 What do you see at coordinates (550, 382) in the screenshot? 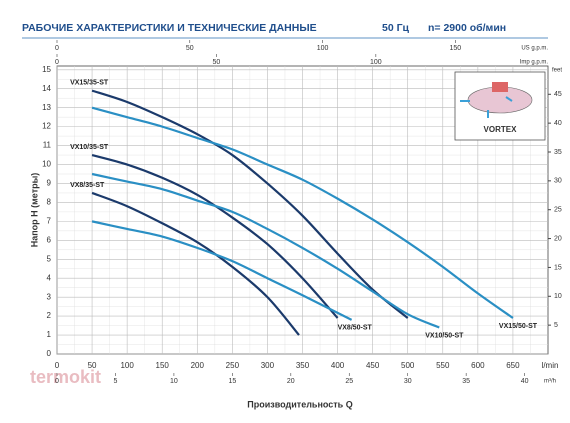
I see `x2-unit: m³/h` at bounding box center [550, 382].